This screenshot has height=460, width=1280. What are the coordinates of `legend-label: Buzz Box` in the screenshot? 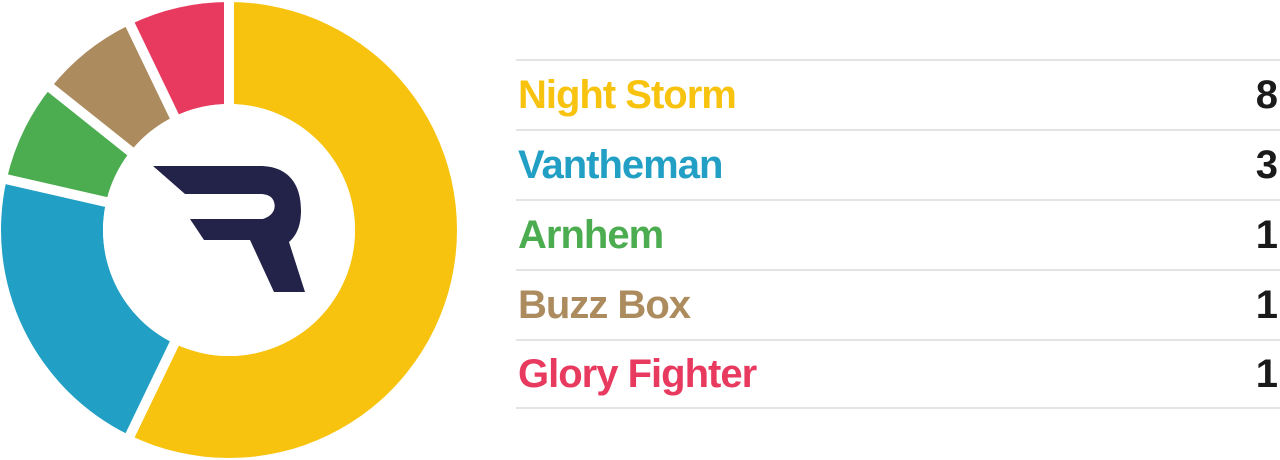 It's located at (604, 304).